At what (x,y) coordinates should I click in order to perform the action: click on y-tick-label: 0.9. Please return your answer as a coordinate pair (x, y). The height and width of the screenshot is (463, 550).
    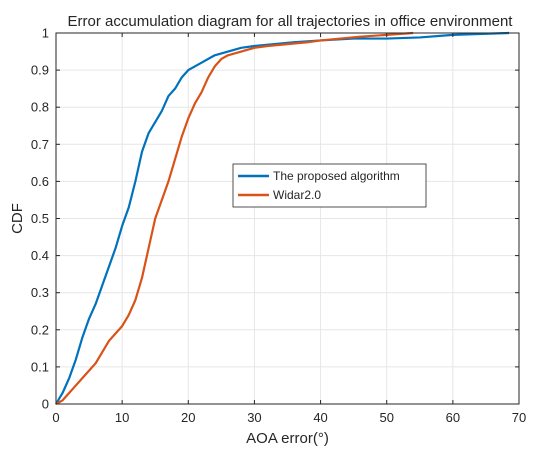
    Looking at the image, I should click on (40, 70).